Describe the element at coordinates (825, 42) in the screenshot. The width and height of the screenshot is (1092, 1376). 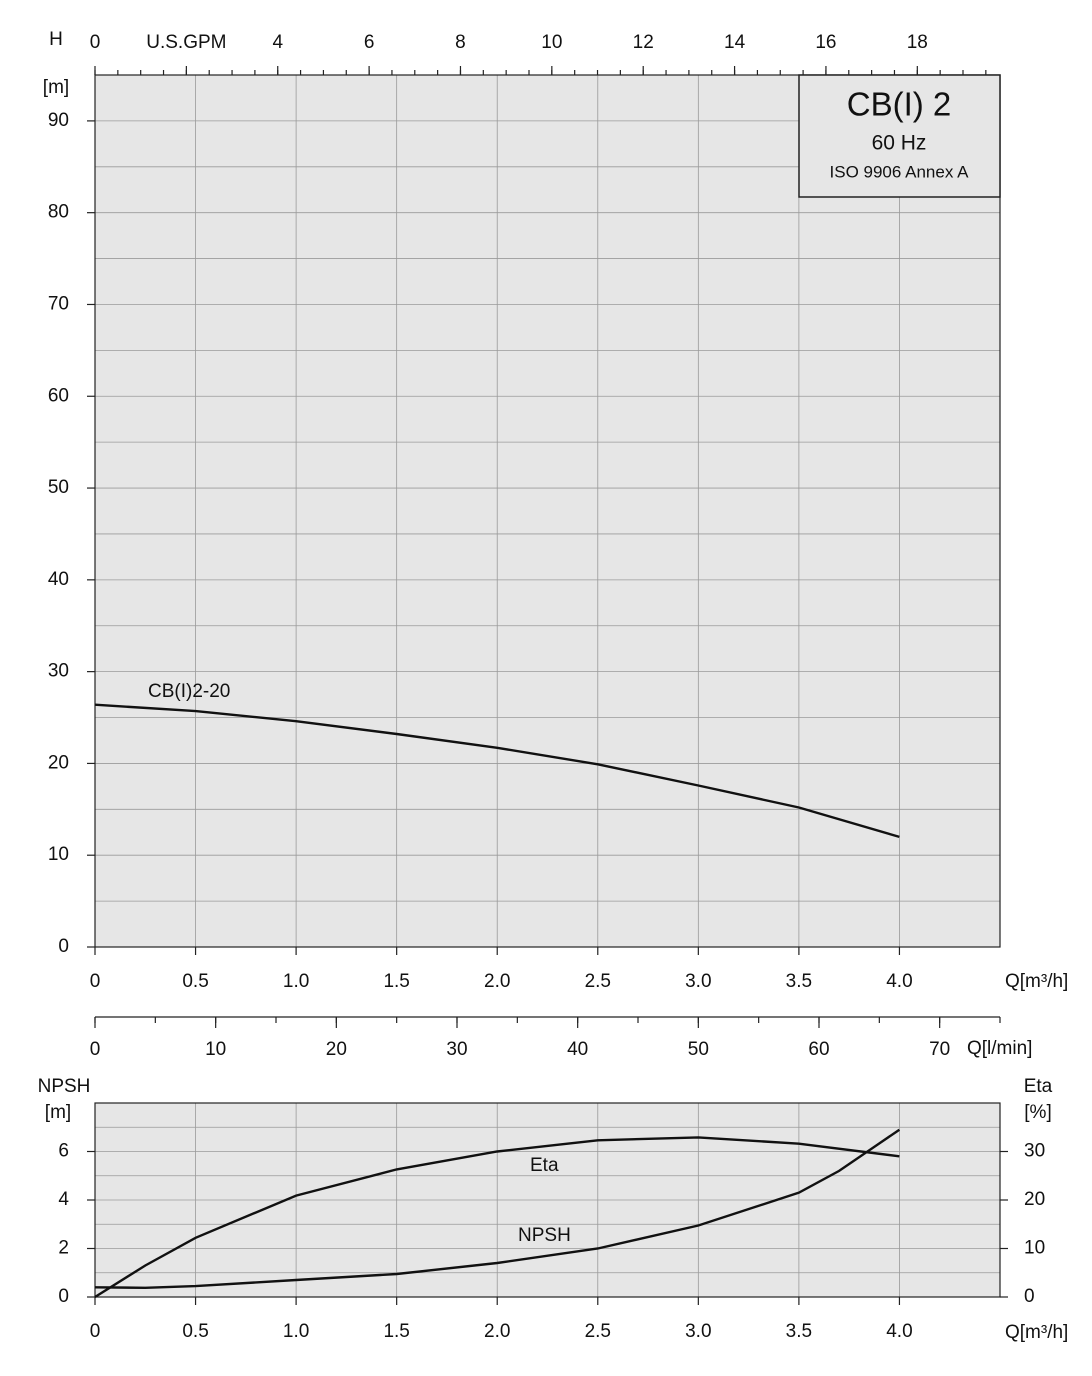
I see `x2-tick-label: 16` at that location.